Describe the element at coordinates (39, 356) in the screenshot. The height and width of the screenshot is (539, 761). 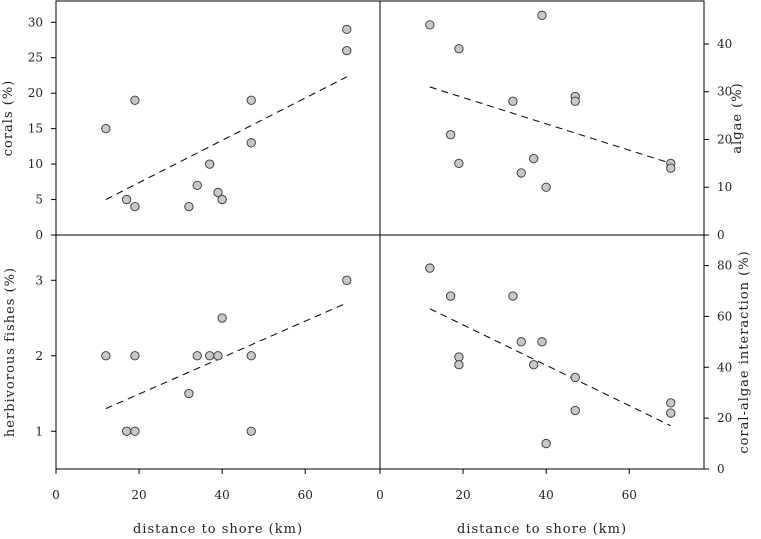
I see `y-tick-label: 2` at that location.